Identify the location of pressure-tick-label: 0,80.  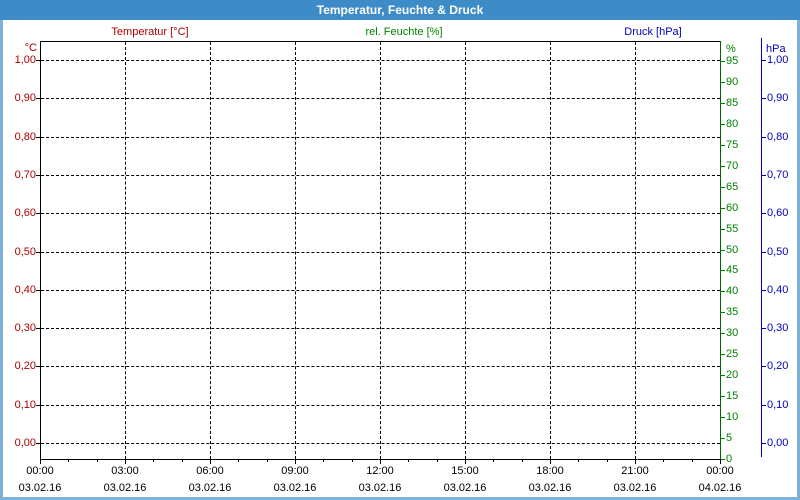
(778, 137).